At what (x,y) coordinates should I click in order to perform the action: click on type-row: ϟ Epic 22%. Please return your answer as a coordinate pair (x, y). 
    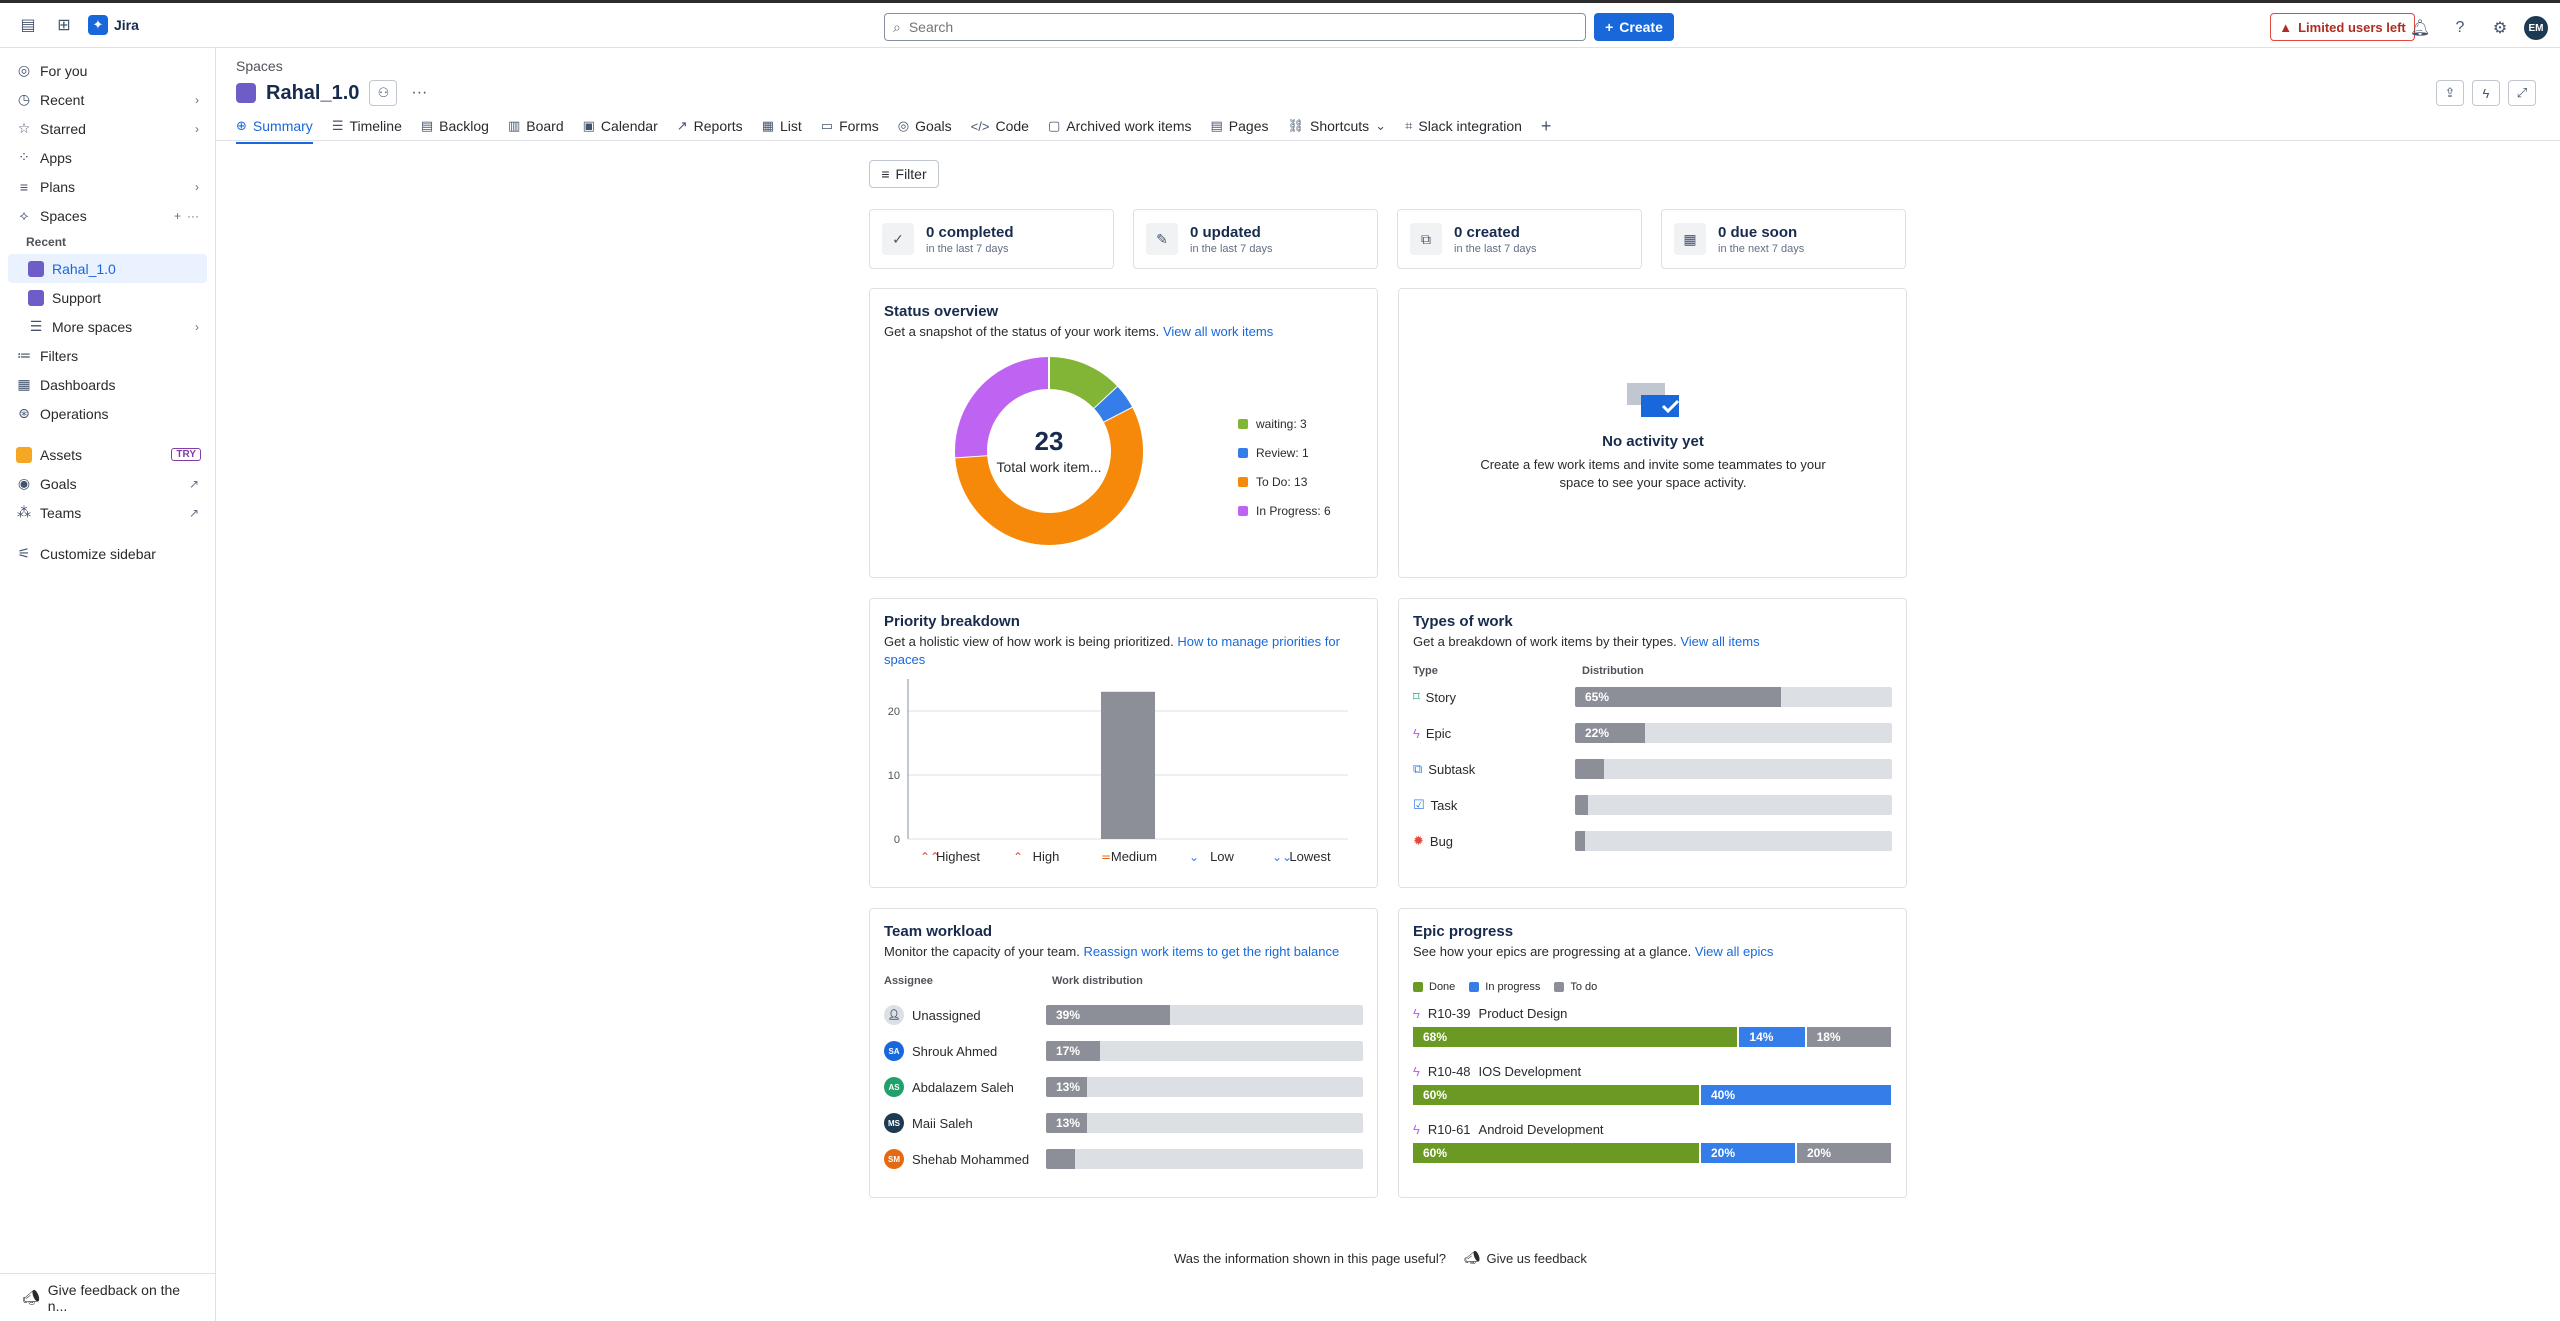
    Looking at the image, I should click on (1653, 733).